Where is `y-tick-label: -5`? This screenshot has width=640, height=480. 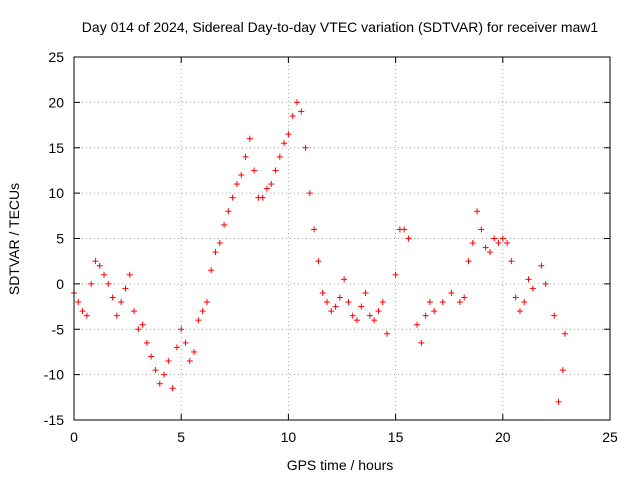
y-tick-label: -5 is located at coordinates (58, 329).